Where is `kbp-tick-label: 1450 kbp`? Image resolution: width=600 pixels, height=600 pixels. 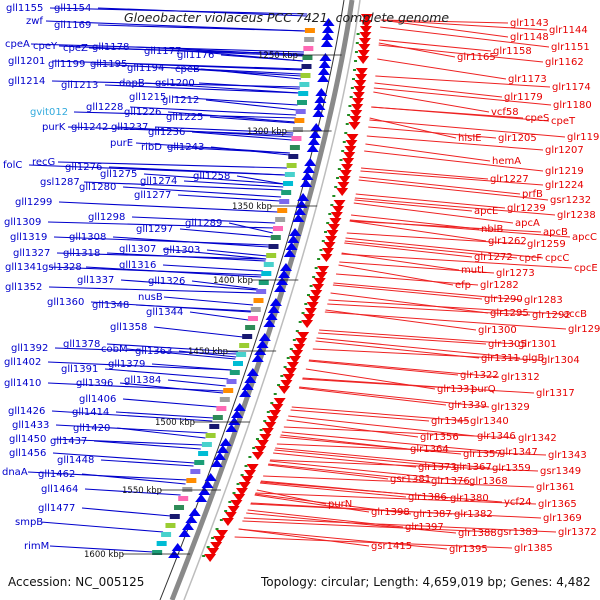
kbp-tick-label: 1450 kbp is located at coordinates (208, 352).